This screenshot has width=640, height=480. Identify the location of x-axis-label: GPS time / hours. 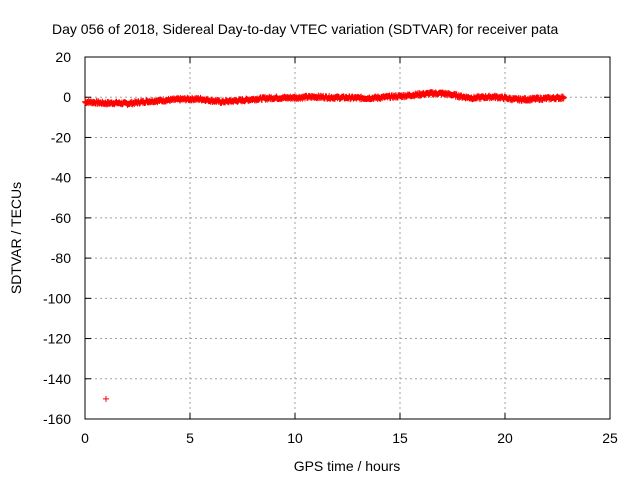
(347, 466).